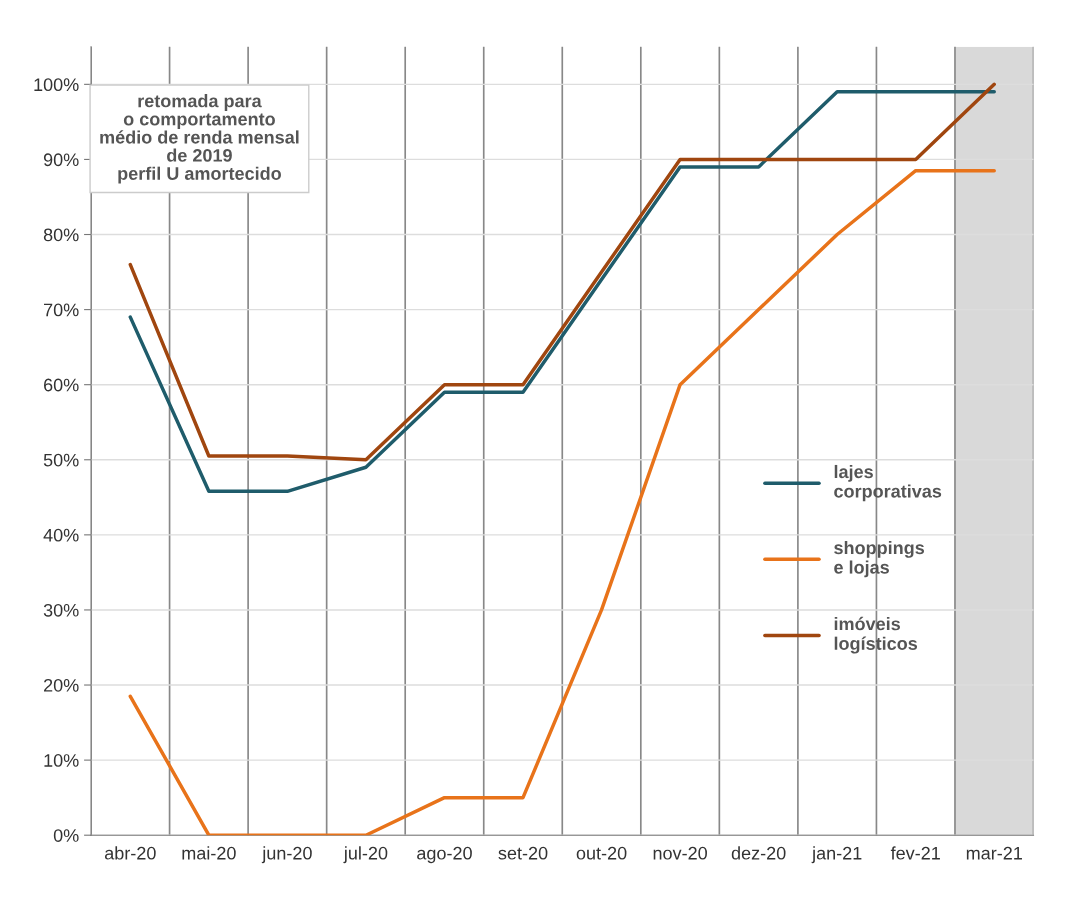 Image resolution: width=1071 pixels, height=900 pixels. Describe the element at coordinates (523, 853) in the screenshot. I see `x-tick-label: set-20` at that location.